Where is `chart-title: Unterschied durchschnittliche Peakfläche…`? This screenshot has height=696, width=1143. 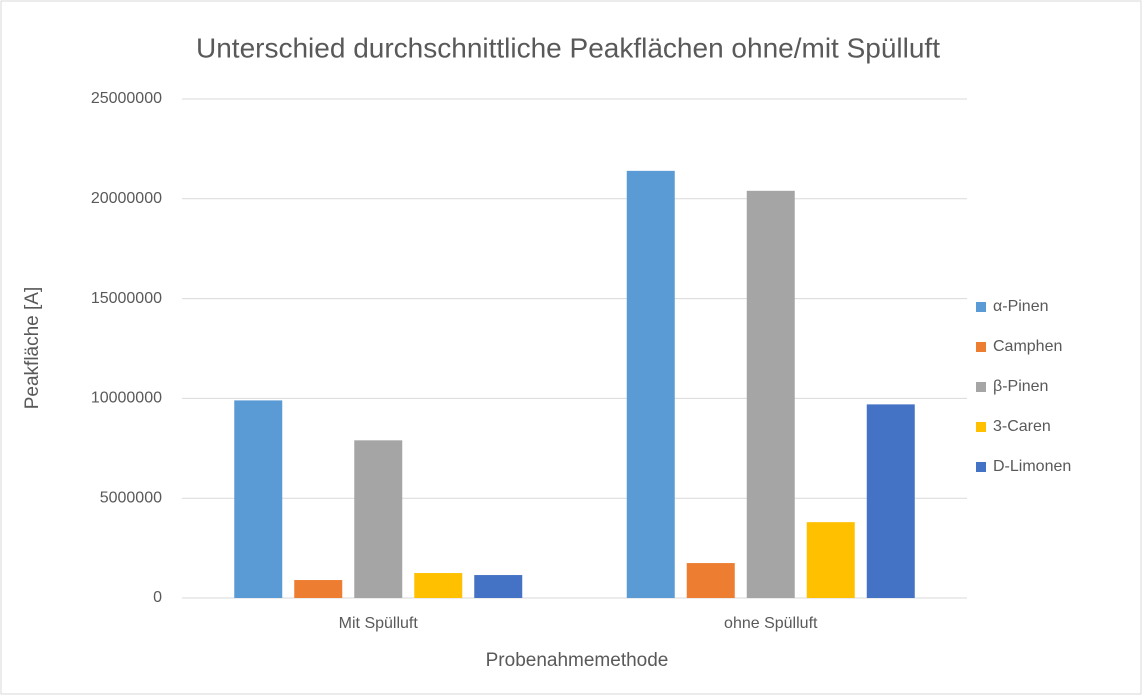
chart-title: Unterschied durchschnittliche Peakfläche… is located at coordinates (568, 47).